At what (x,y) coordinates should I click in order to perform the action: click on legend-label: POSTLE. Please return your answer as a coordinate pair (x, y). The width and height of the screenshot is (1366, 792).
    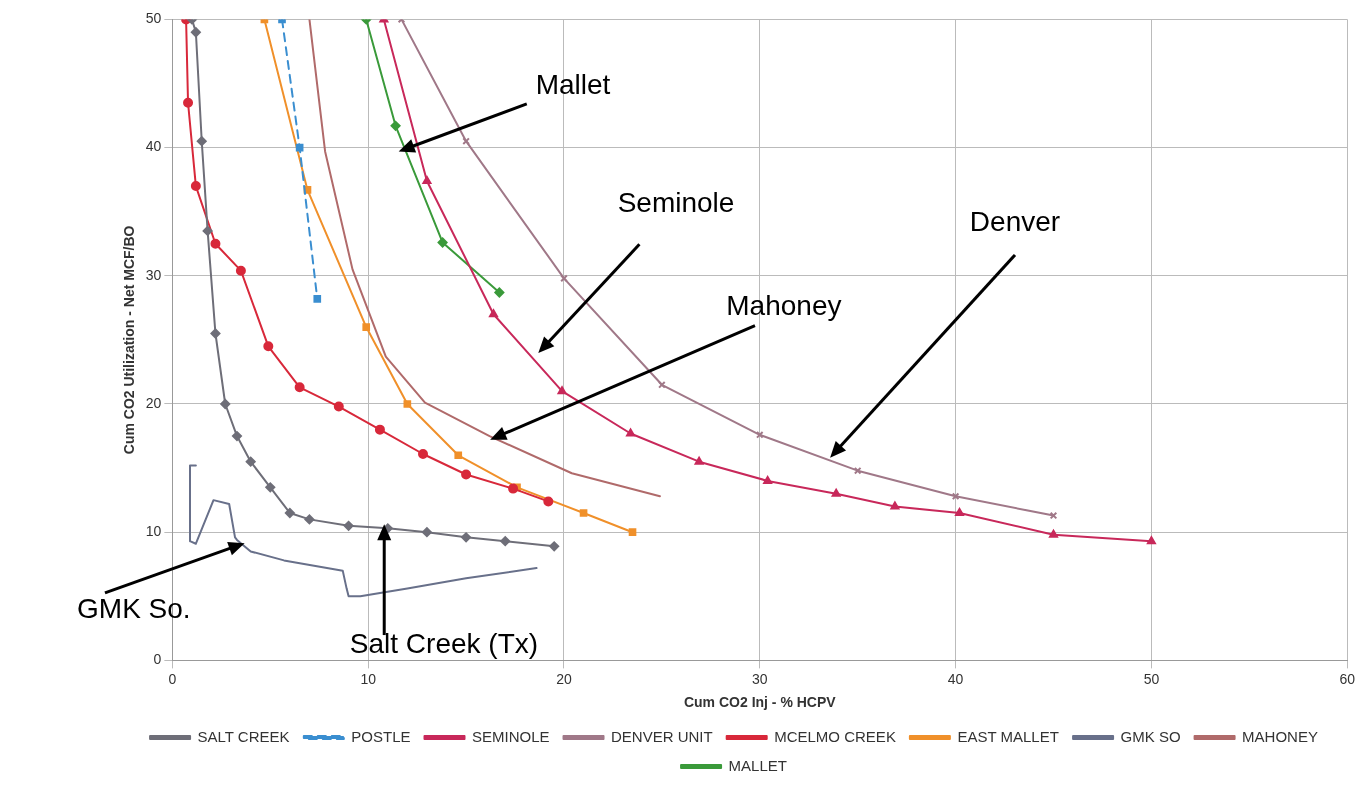
    Looking at the image, I should click on (381, 736).